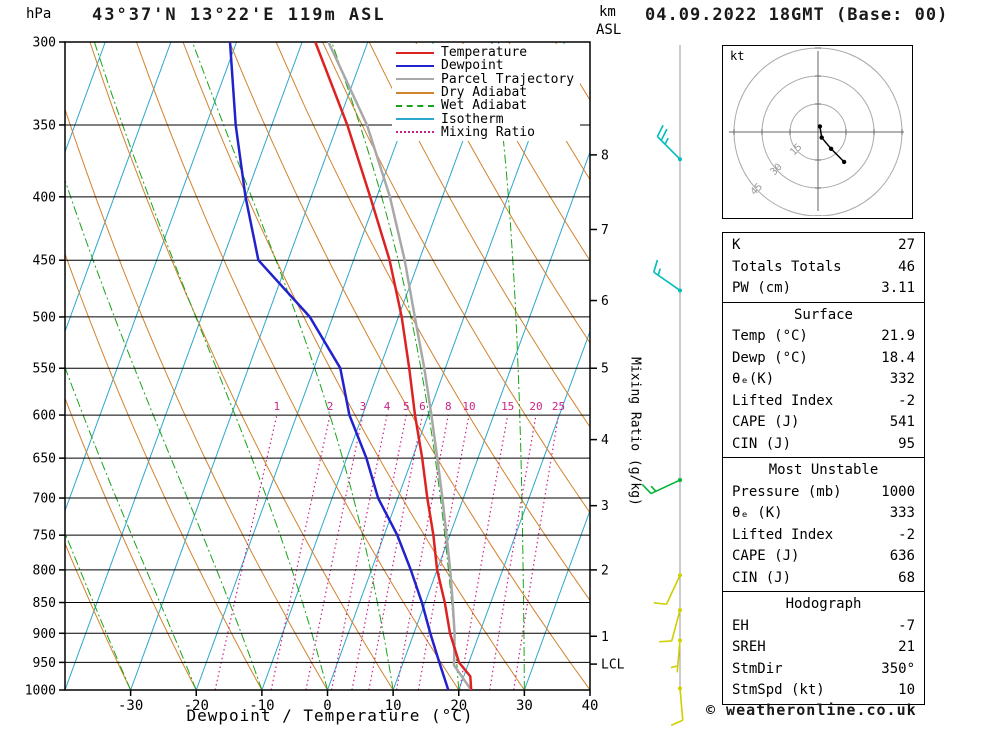  I want to click on mixing-ratio-value: 10, so click(468, 406).